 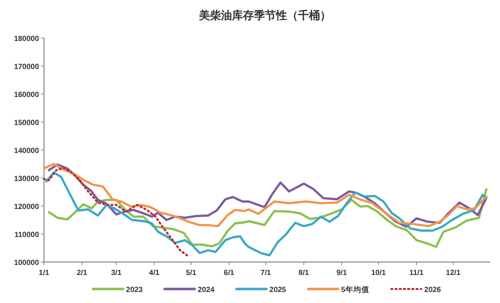 I want to click on chart-title: 美柴油库存季节性（千桶）, so click(x=264, y=15).